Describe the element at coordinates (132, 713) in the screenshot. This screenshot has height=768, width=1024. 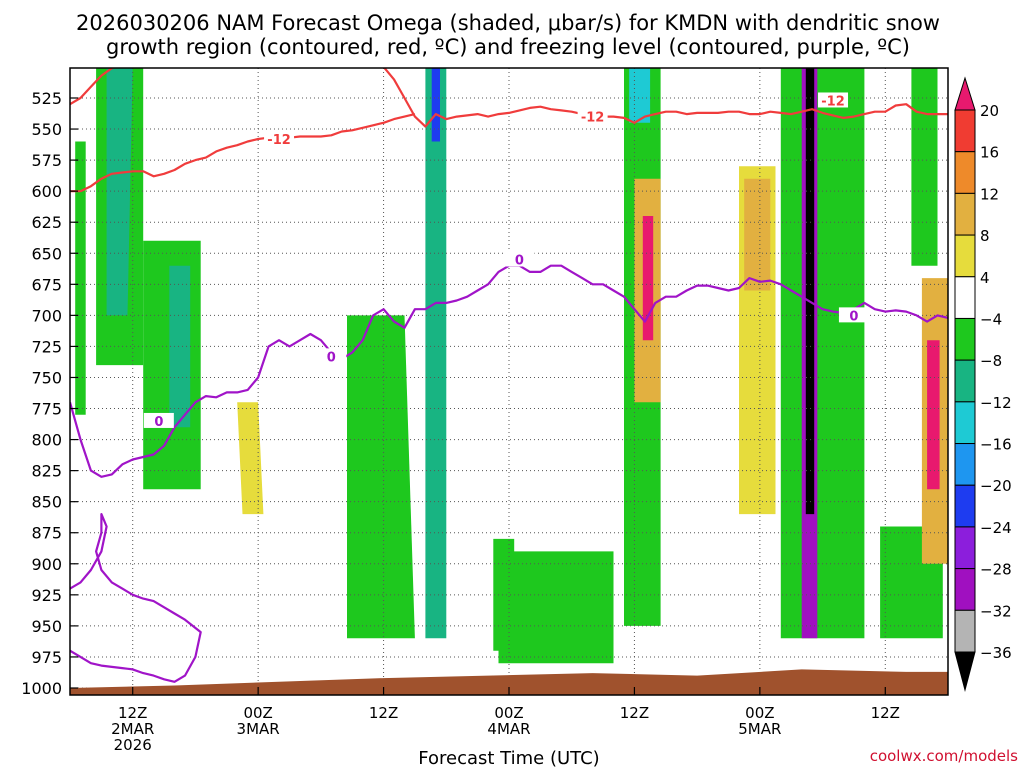
I see `x-tick-label-0-0: 12Z` at that location.